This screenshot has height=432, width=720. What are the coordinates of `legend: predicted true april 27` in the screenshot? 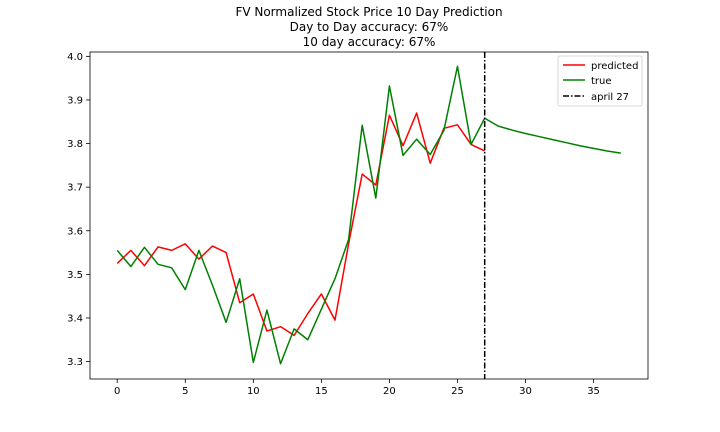 It's located at (600, 81).